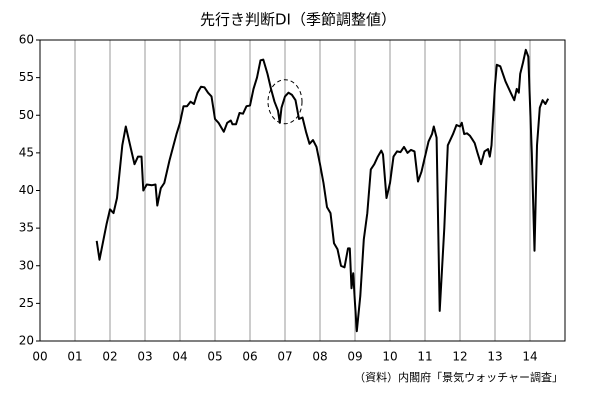 The image size is (596, 400). What do you see at coordinates (249, 357) in the screenshot?
I see `x-tick-label: 06` at bounding box center [249, 357].